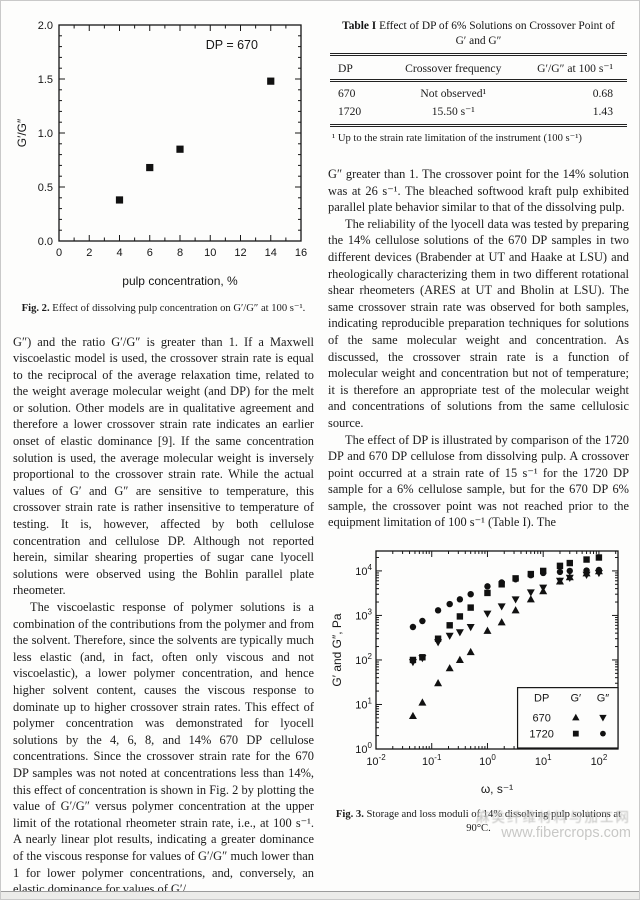  What do you see at coordinates (602, 111) in the screenshot?
I see `table-cell: 1.43` at bounding box center [602, 111].